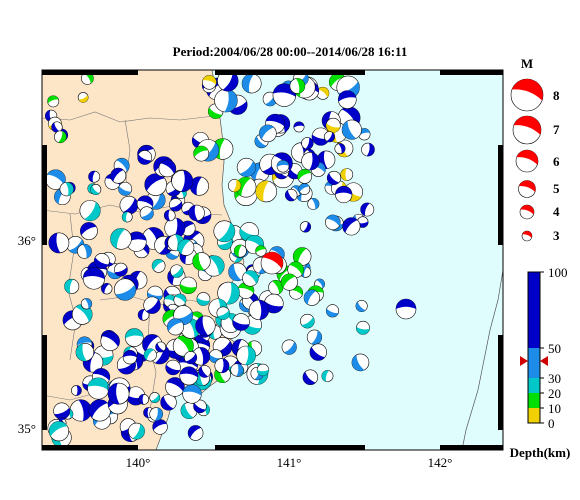 The width and height of the screenshot is (580, 500). What do you see at coordinates (138, 462) in the screenshot?
I see `lon-label-140: 140°` at bounding box center [138, 462].